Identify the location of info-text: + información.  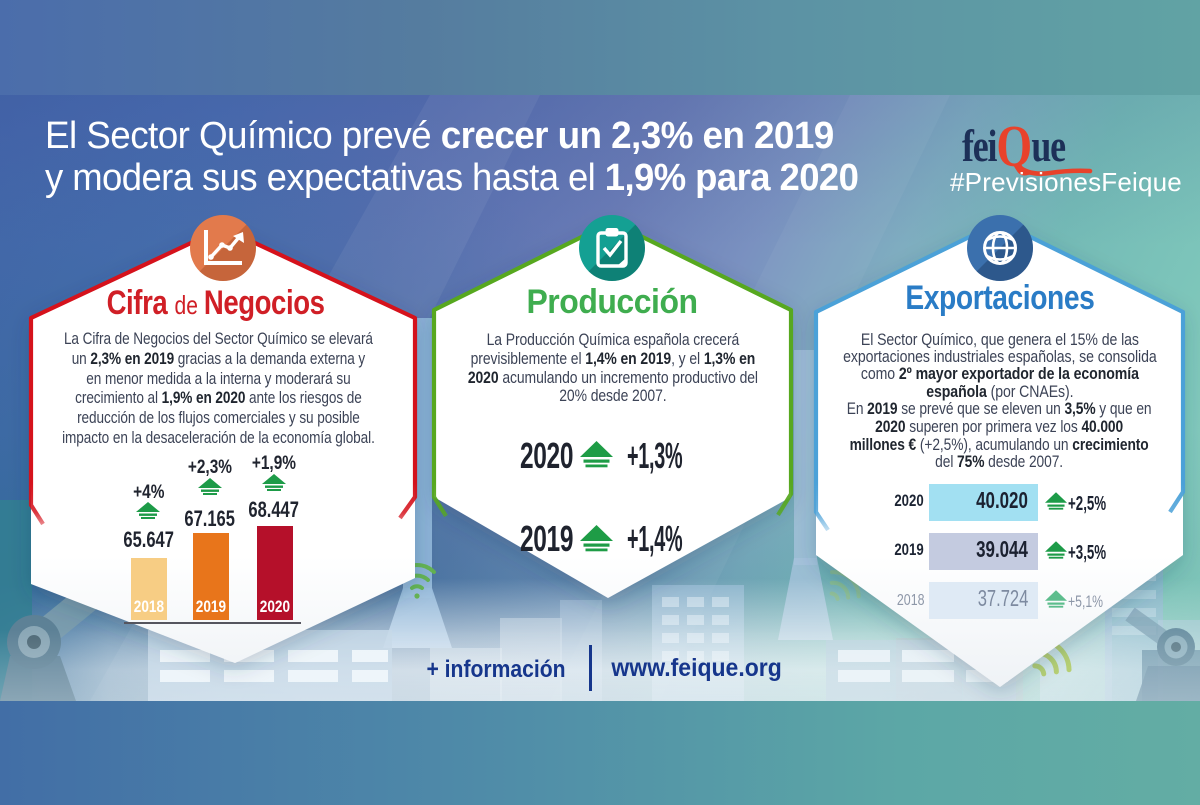
(496, 669).